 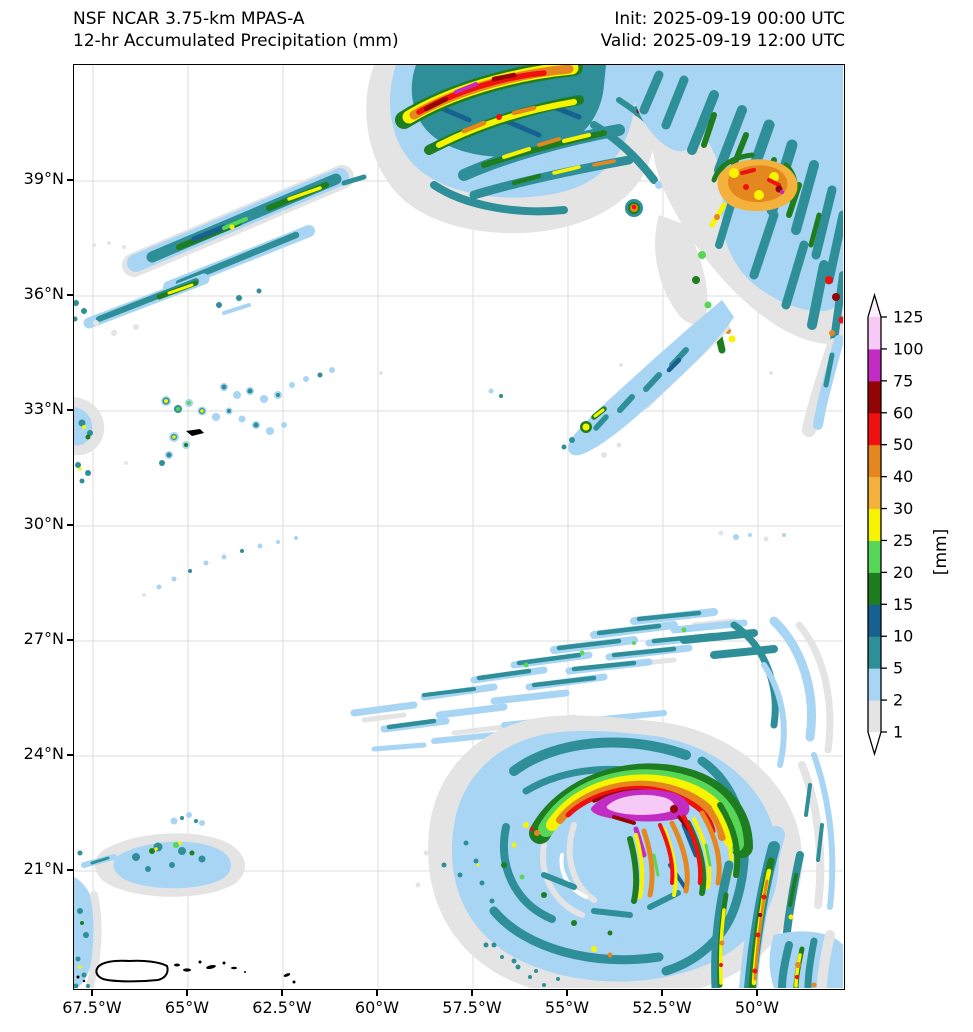 What do you see at coordinates (941, 552) in the screenshot?
I see `colorbar-units-label: [mm]` at bounding box center [941, 552].